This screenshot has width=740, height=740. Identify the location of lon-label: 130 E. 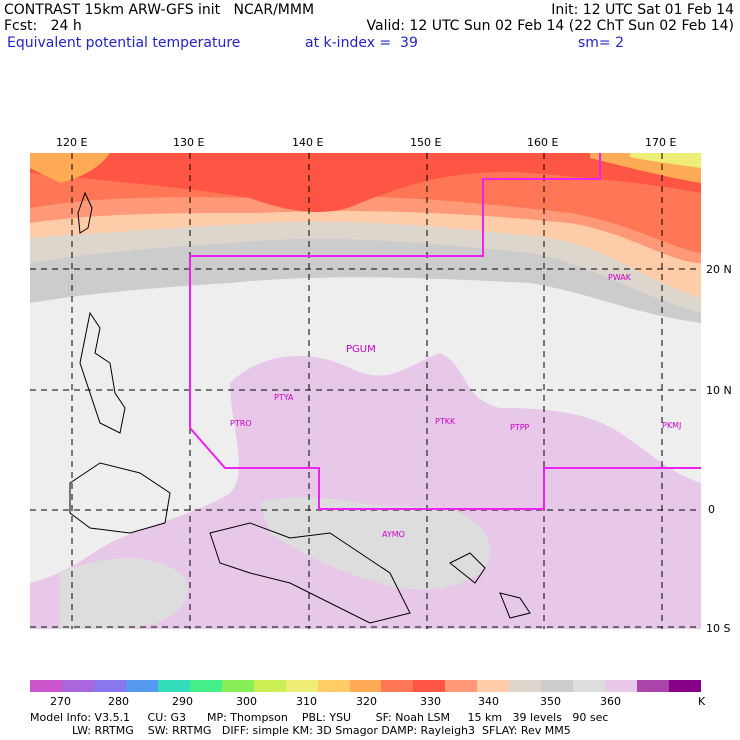
(189, 142).